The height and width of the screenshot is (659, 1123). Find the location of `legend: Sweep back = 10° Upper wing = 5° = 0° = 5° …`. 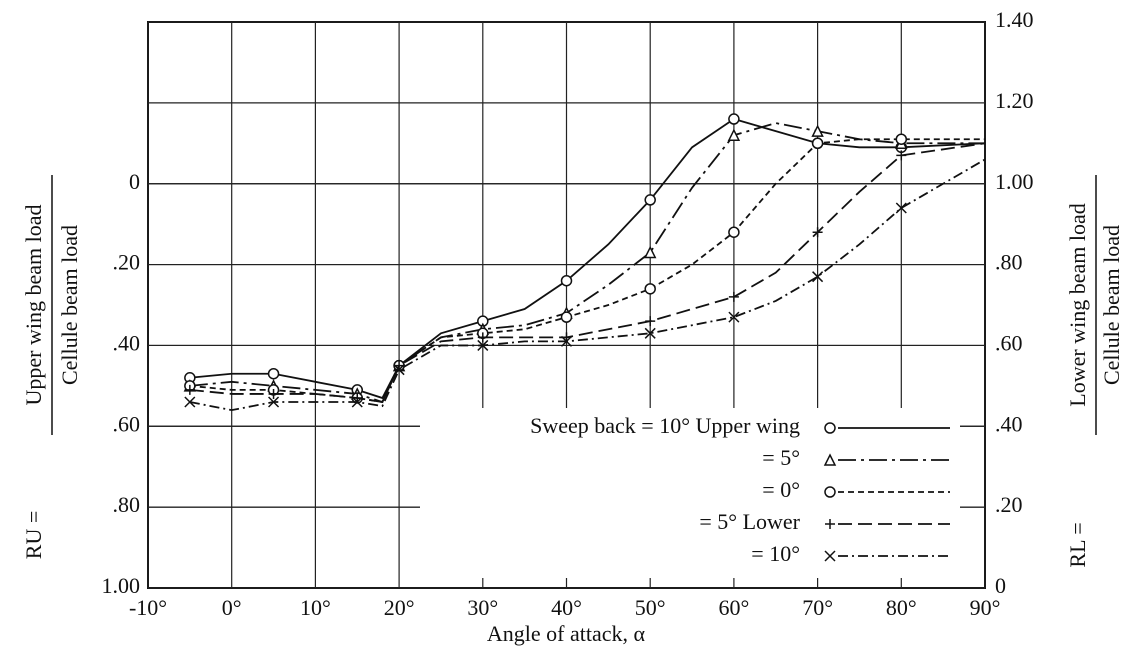

legend: Sweep back = 10° Upper wing = 5° = 0° = 5° … is located at coordinates (690, 493).